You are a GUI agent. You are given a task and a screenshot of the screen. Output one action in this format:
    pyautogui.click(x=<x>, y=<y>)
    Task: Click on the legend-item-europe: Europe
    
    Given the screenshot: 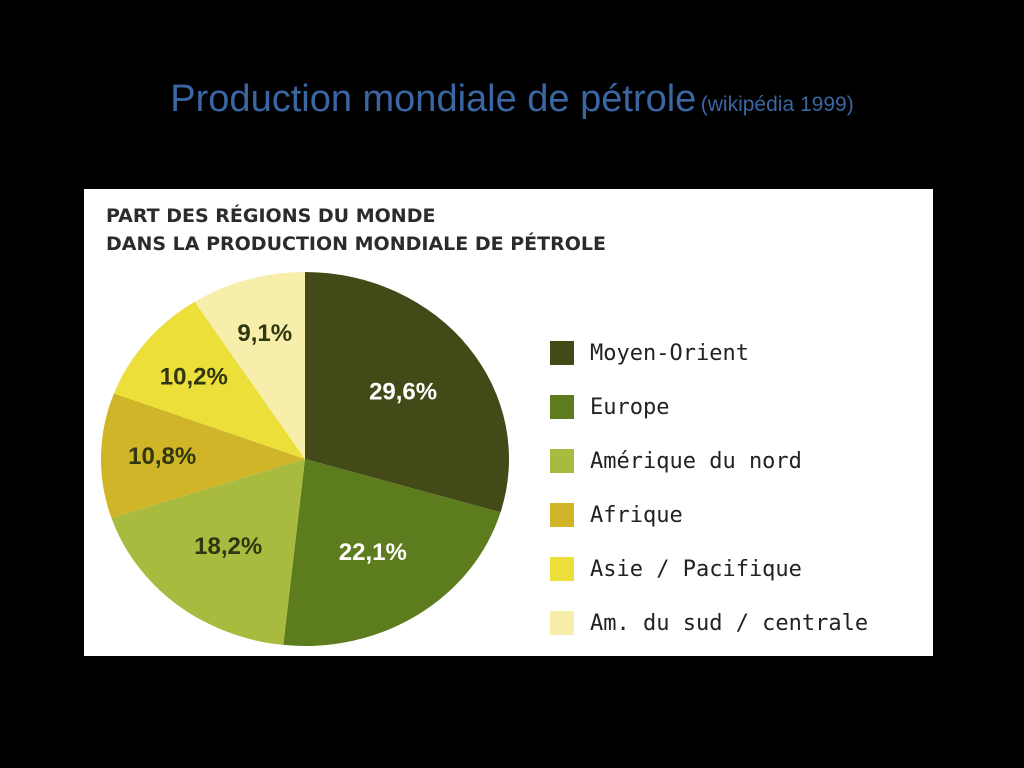 What is the action you would take?
    pyautogui.click(x=709, y=407)
    